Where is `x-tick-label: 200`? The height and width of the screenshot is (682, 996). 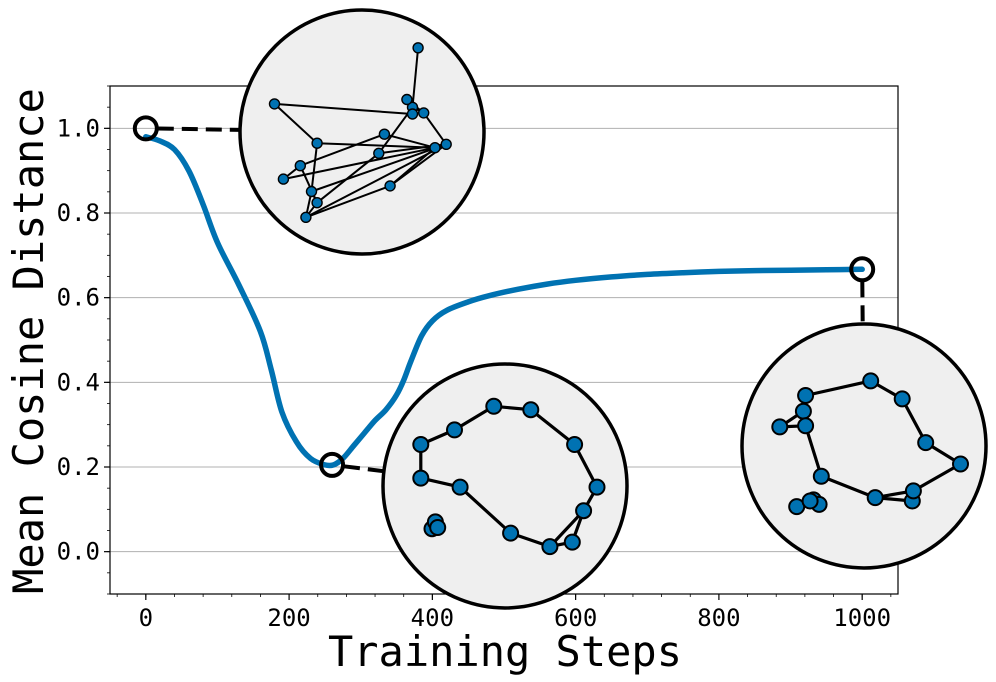
x-tick-label: 200 is located at coordinates (288, 618).